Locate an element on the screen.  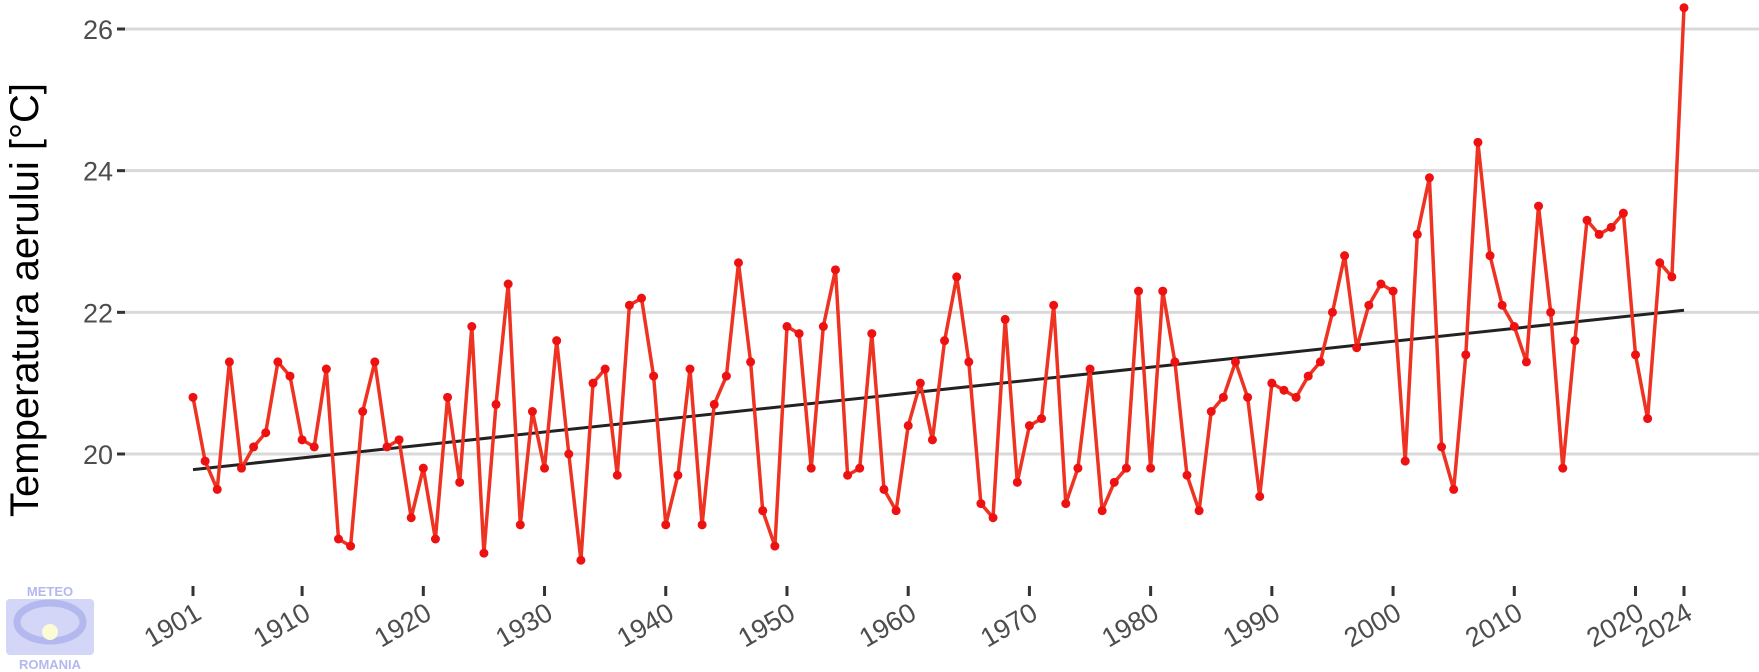
data-point-1960 is located at coordinates (908, 426).